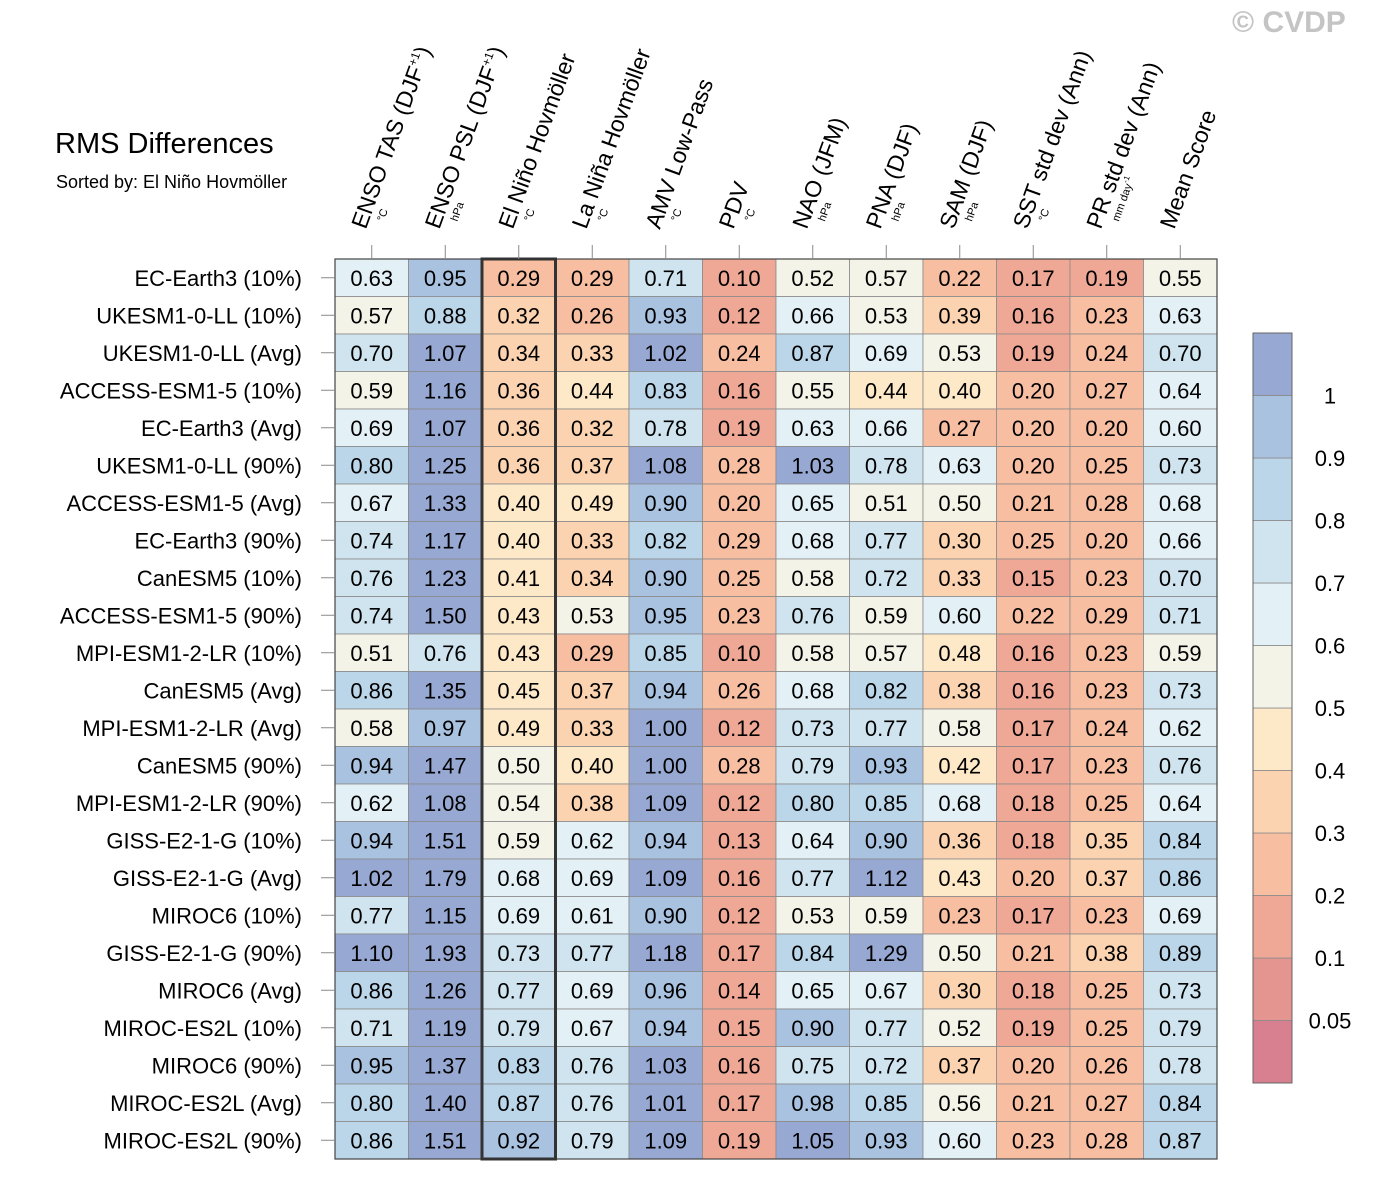 This screenshot has width=1373, height=1179. Describe the element at coordinates (445, 803) in the screenshot. I see `cell-value: 1.08` at that location.